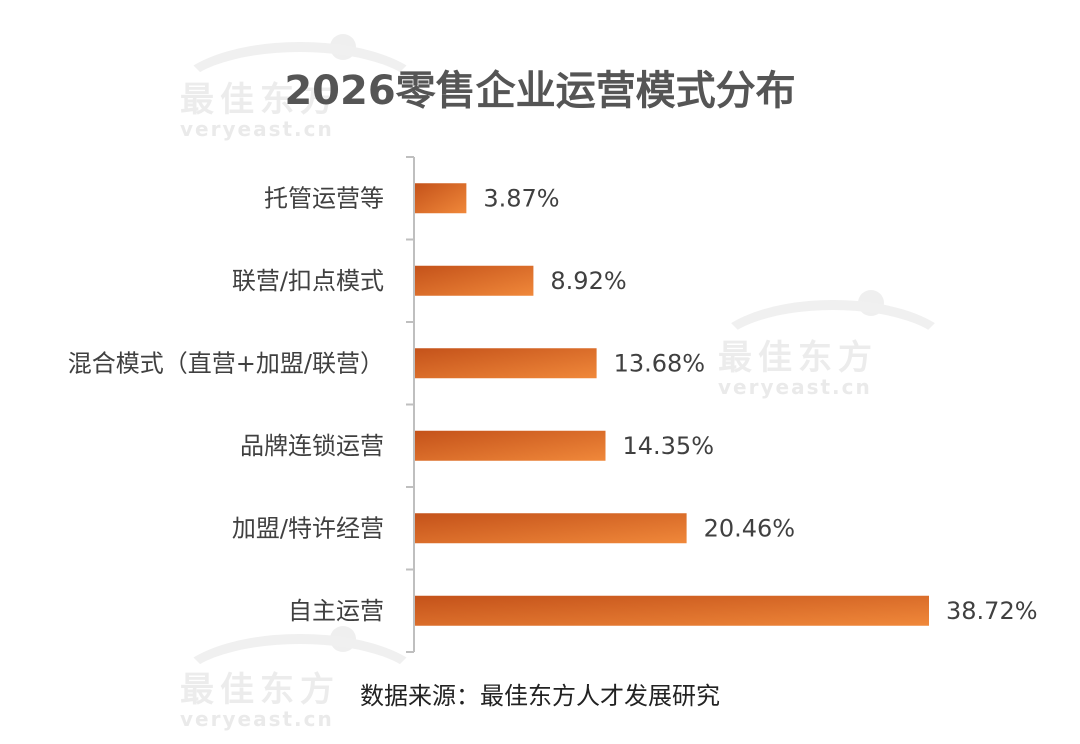 Image resolution: width=1080 pixels, height=744 pixels. I want to click on data-source-note: 数据来源：最佳东方人才发展研究, so click(540, 696).